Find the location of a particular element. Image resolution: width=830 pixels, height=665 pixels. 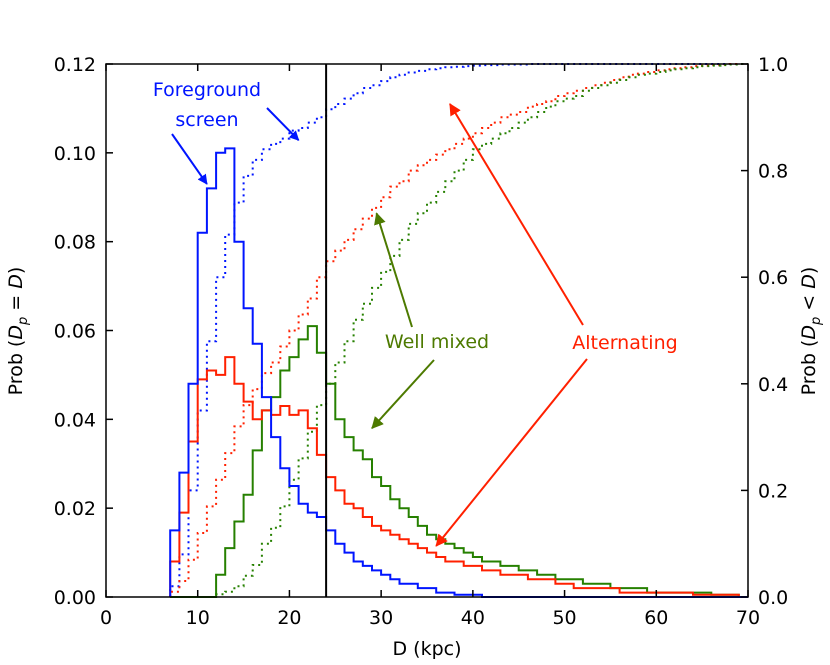

y-left-tick-label: 0.02 is located at coordinates (75, 509).